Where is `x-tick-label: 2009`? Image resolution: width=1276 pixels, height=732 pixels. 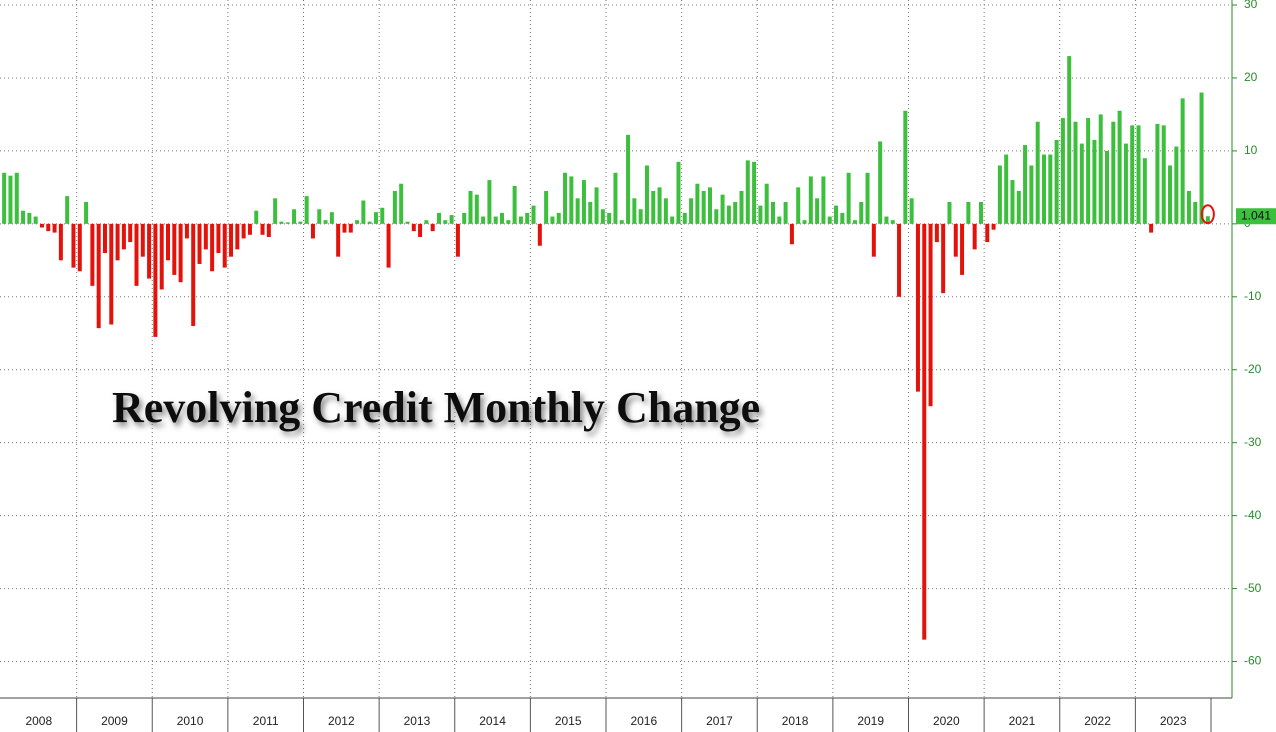 x-tick-label: 2009 is located at coordinates (114, 721).